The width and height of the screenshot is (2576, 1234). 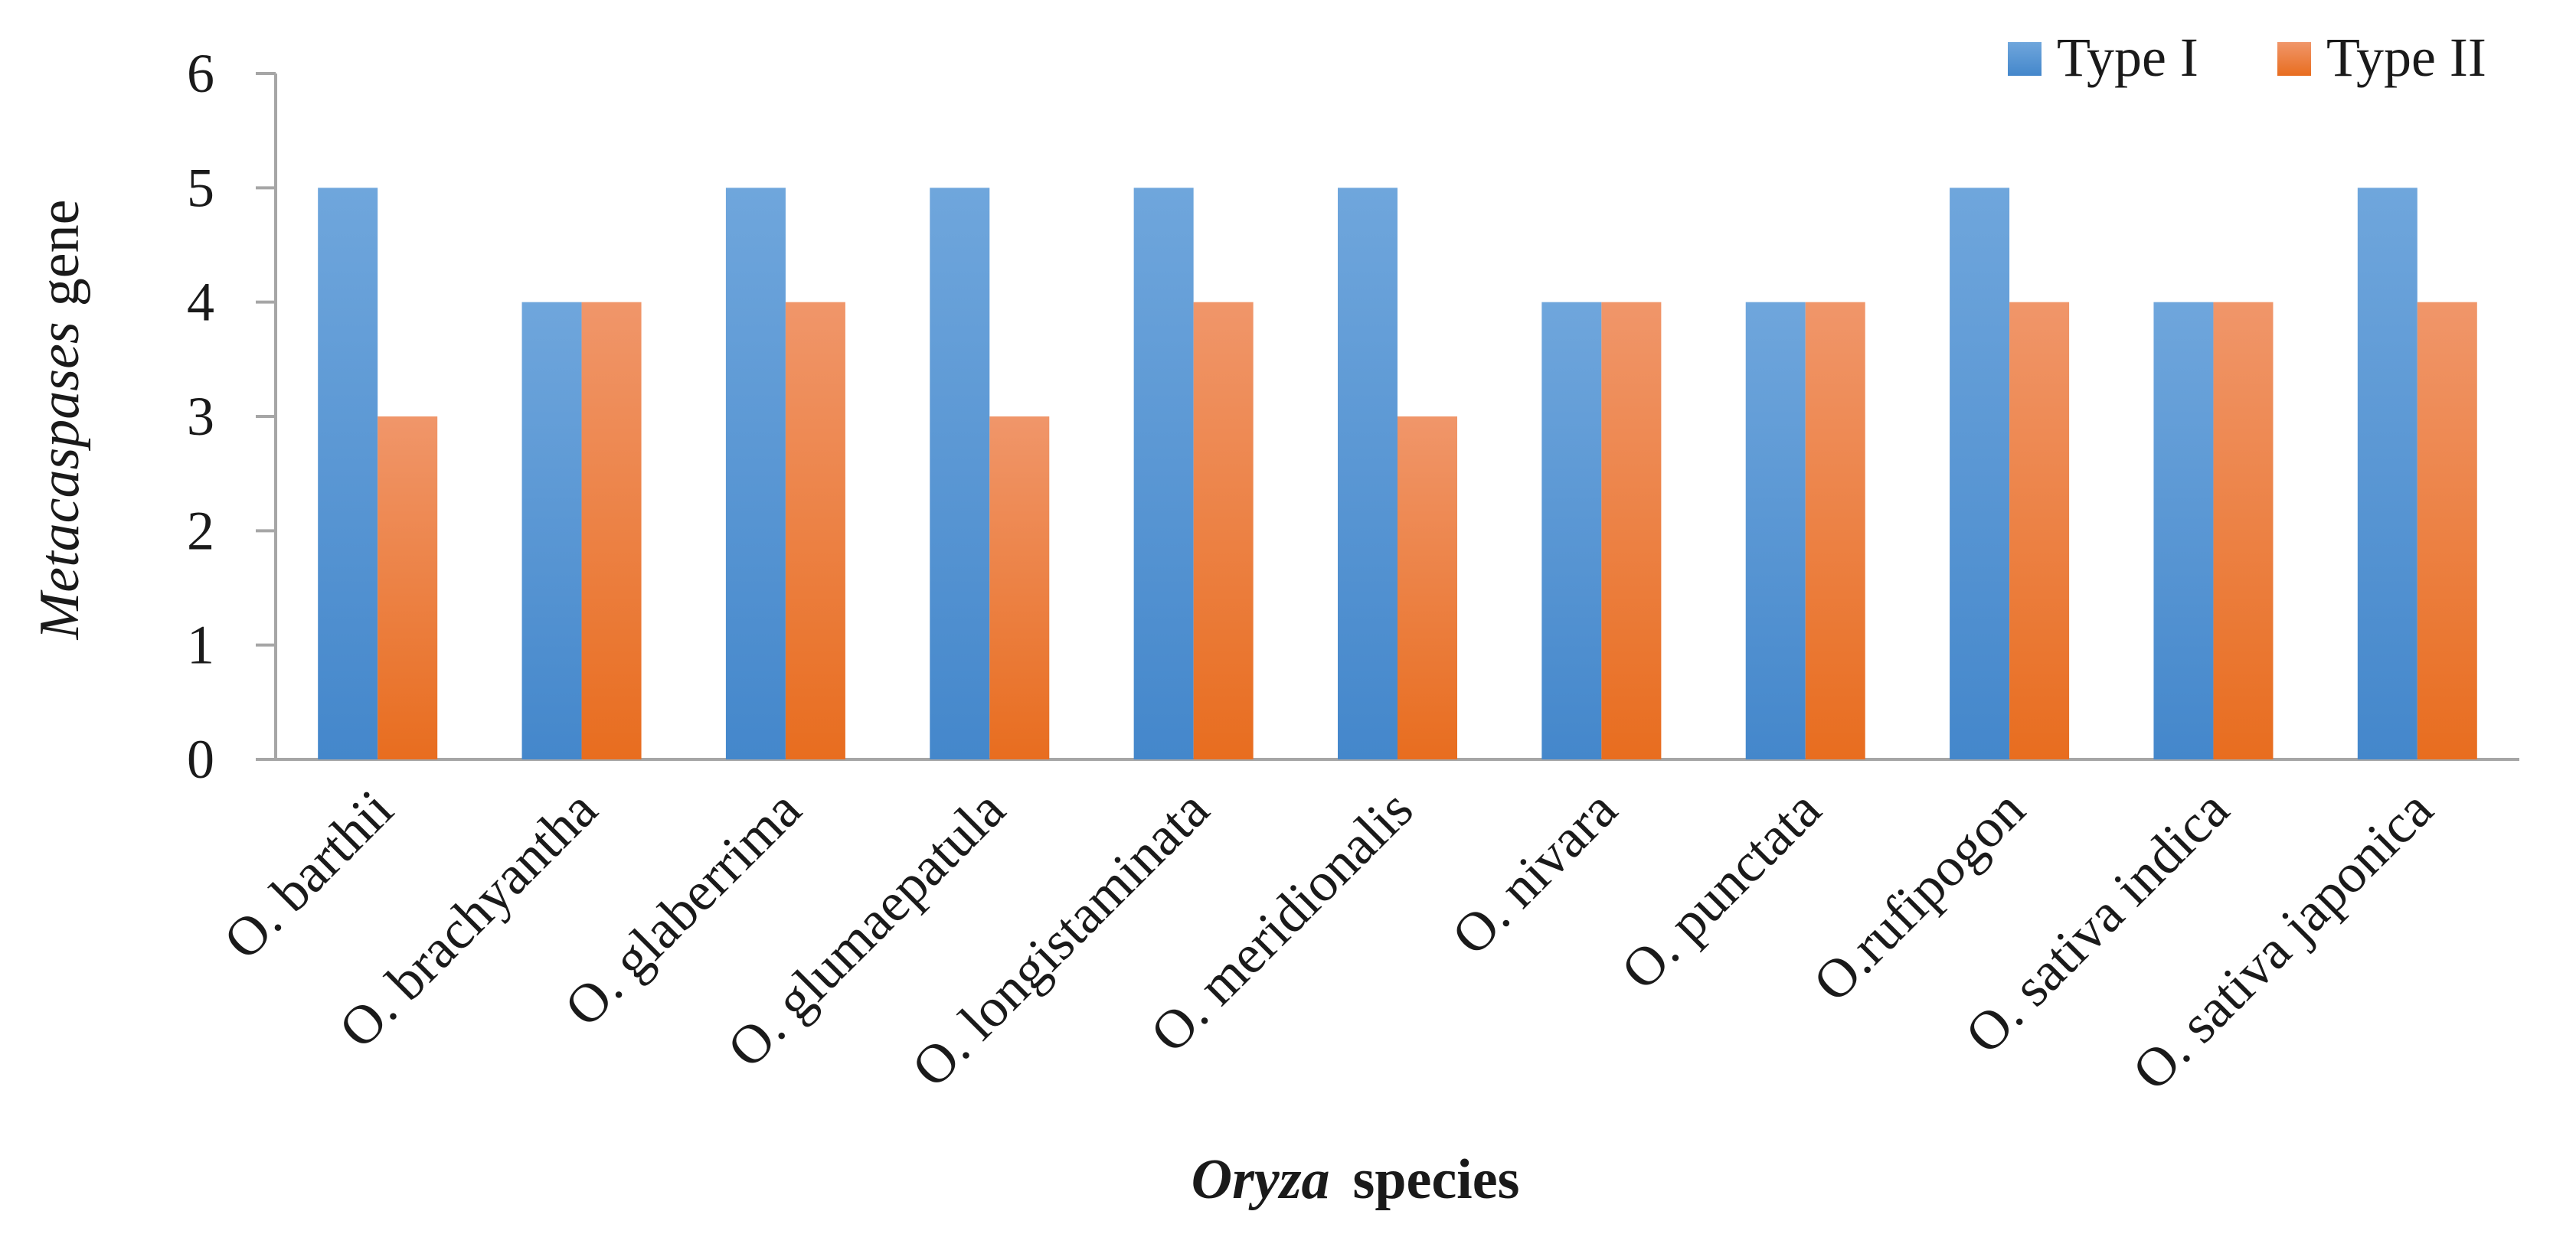 I want to click on legend: Type I Type II, so click(x=2247, y=57).